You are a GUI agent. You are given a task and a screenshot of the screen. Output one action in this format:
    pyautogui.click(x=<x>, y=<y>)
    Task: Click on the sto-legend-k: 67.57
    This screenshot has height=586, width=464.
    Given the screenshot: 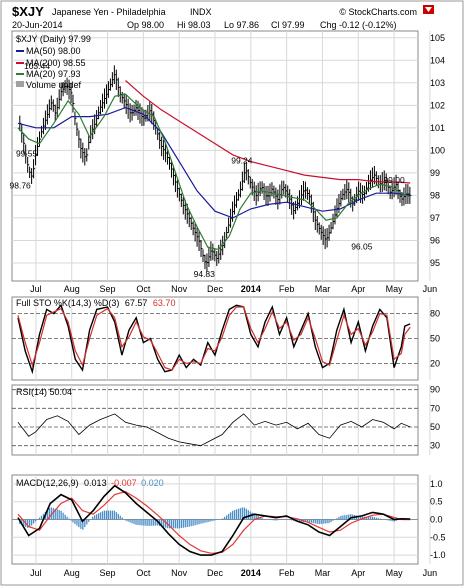 What is the action you would take?
    pyautogui.click(x=136, y=303)
    